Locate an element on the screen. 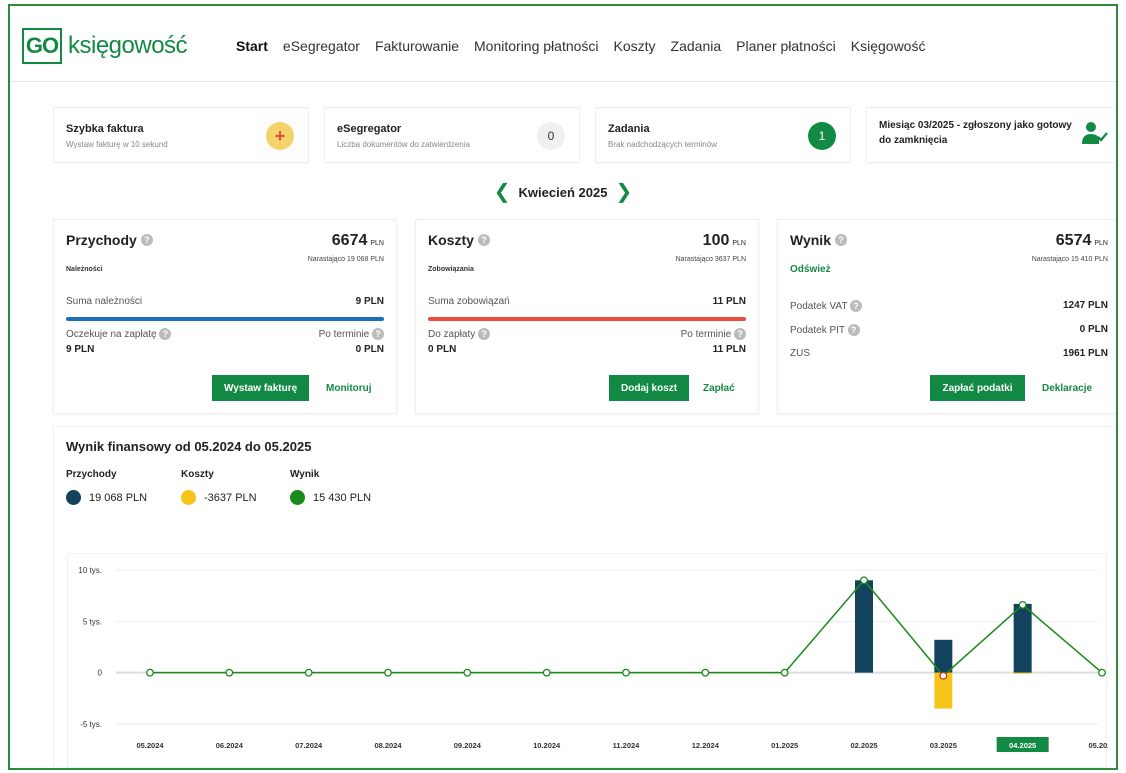  wait-value: 0 PLN is located at coordinates (442, 349).